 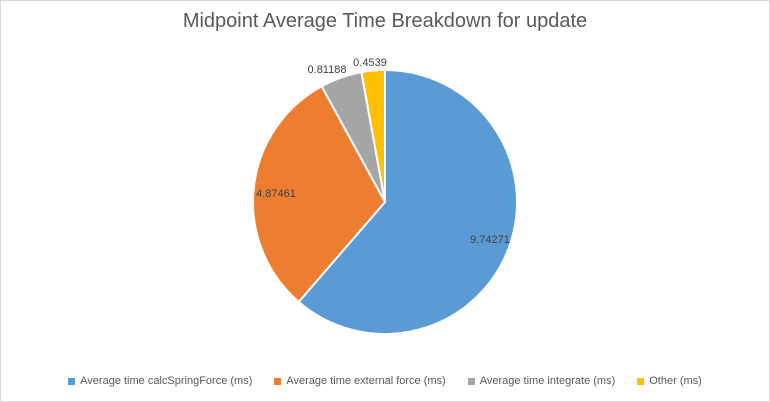 What do you see at coordinates (276, 194) in the screenshot?
I see `data-label-1: 4.87461` at bounding box center [276, 194].